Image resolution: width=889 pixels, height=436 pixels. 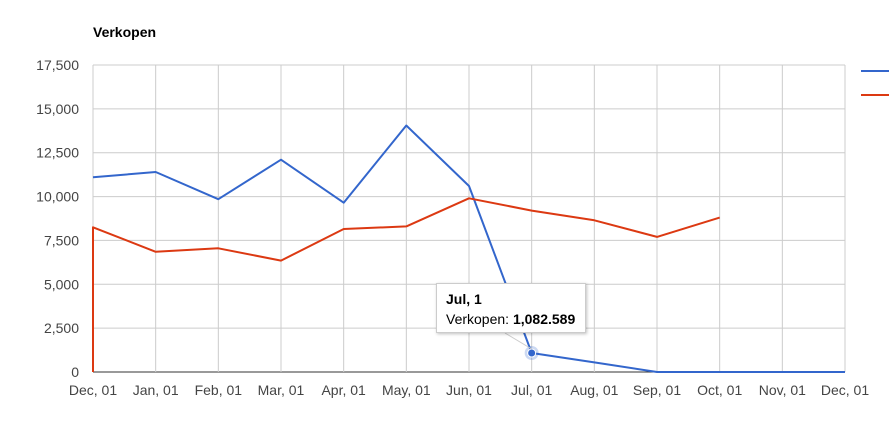 I want to click on x-tick-label: Feb, 01, so click(x=219, y=390).